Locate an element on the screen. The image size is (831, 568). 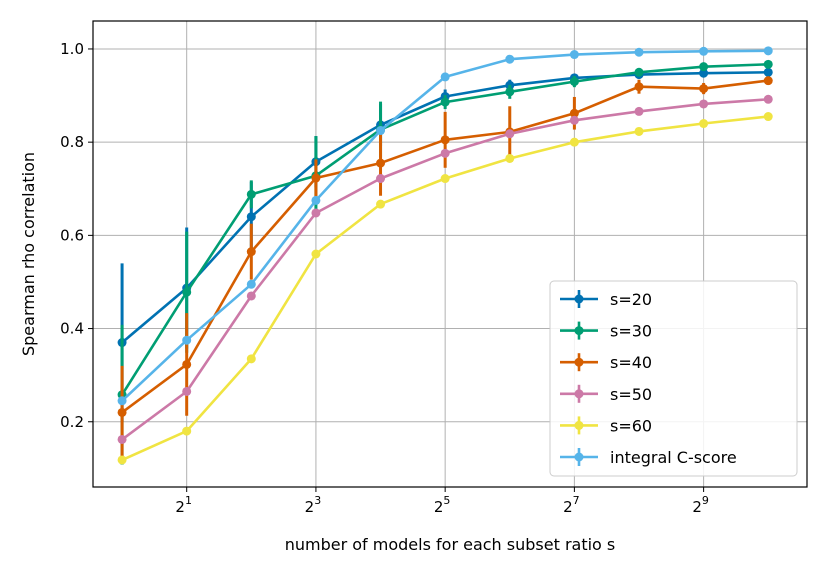
x-tick-label: 29 is located at coordinates (700, 505).